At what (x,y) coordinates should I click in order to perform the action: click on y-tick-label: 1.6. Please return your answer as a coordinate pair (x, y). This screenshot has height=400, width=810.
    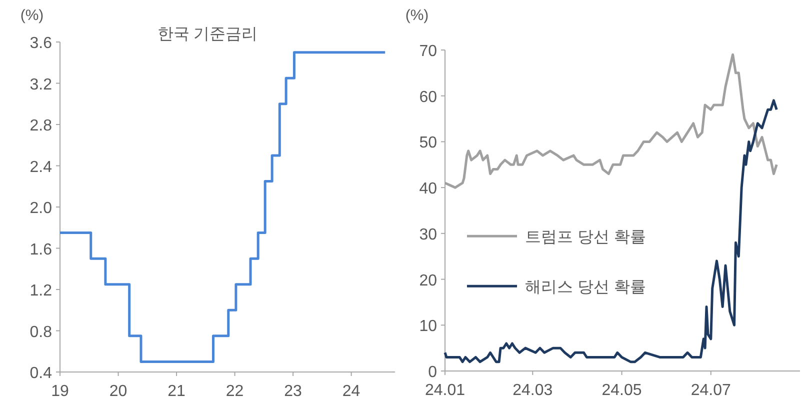
    Looking at the image, I should click on (41, 249).